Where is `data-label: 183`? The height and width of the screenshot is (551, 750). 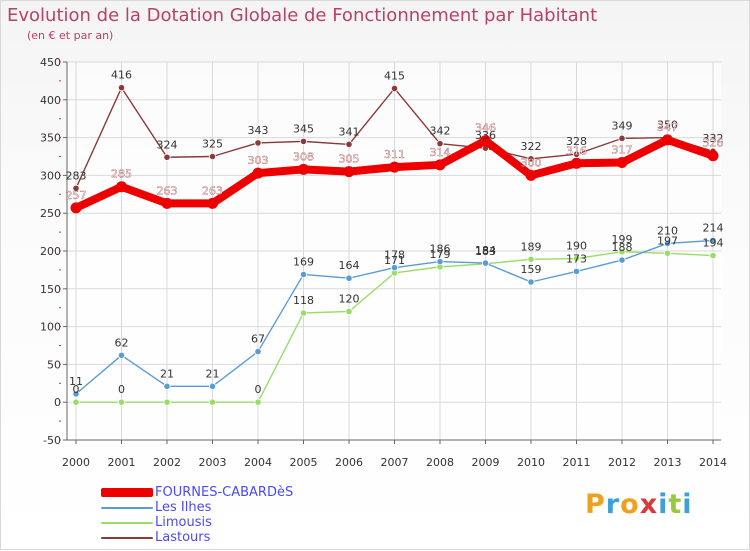
data-label: 183 is located at coordinates (485, 251).